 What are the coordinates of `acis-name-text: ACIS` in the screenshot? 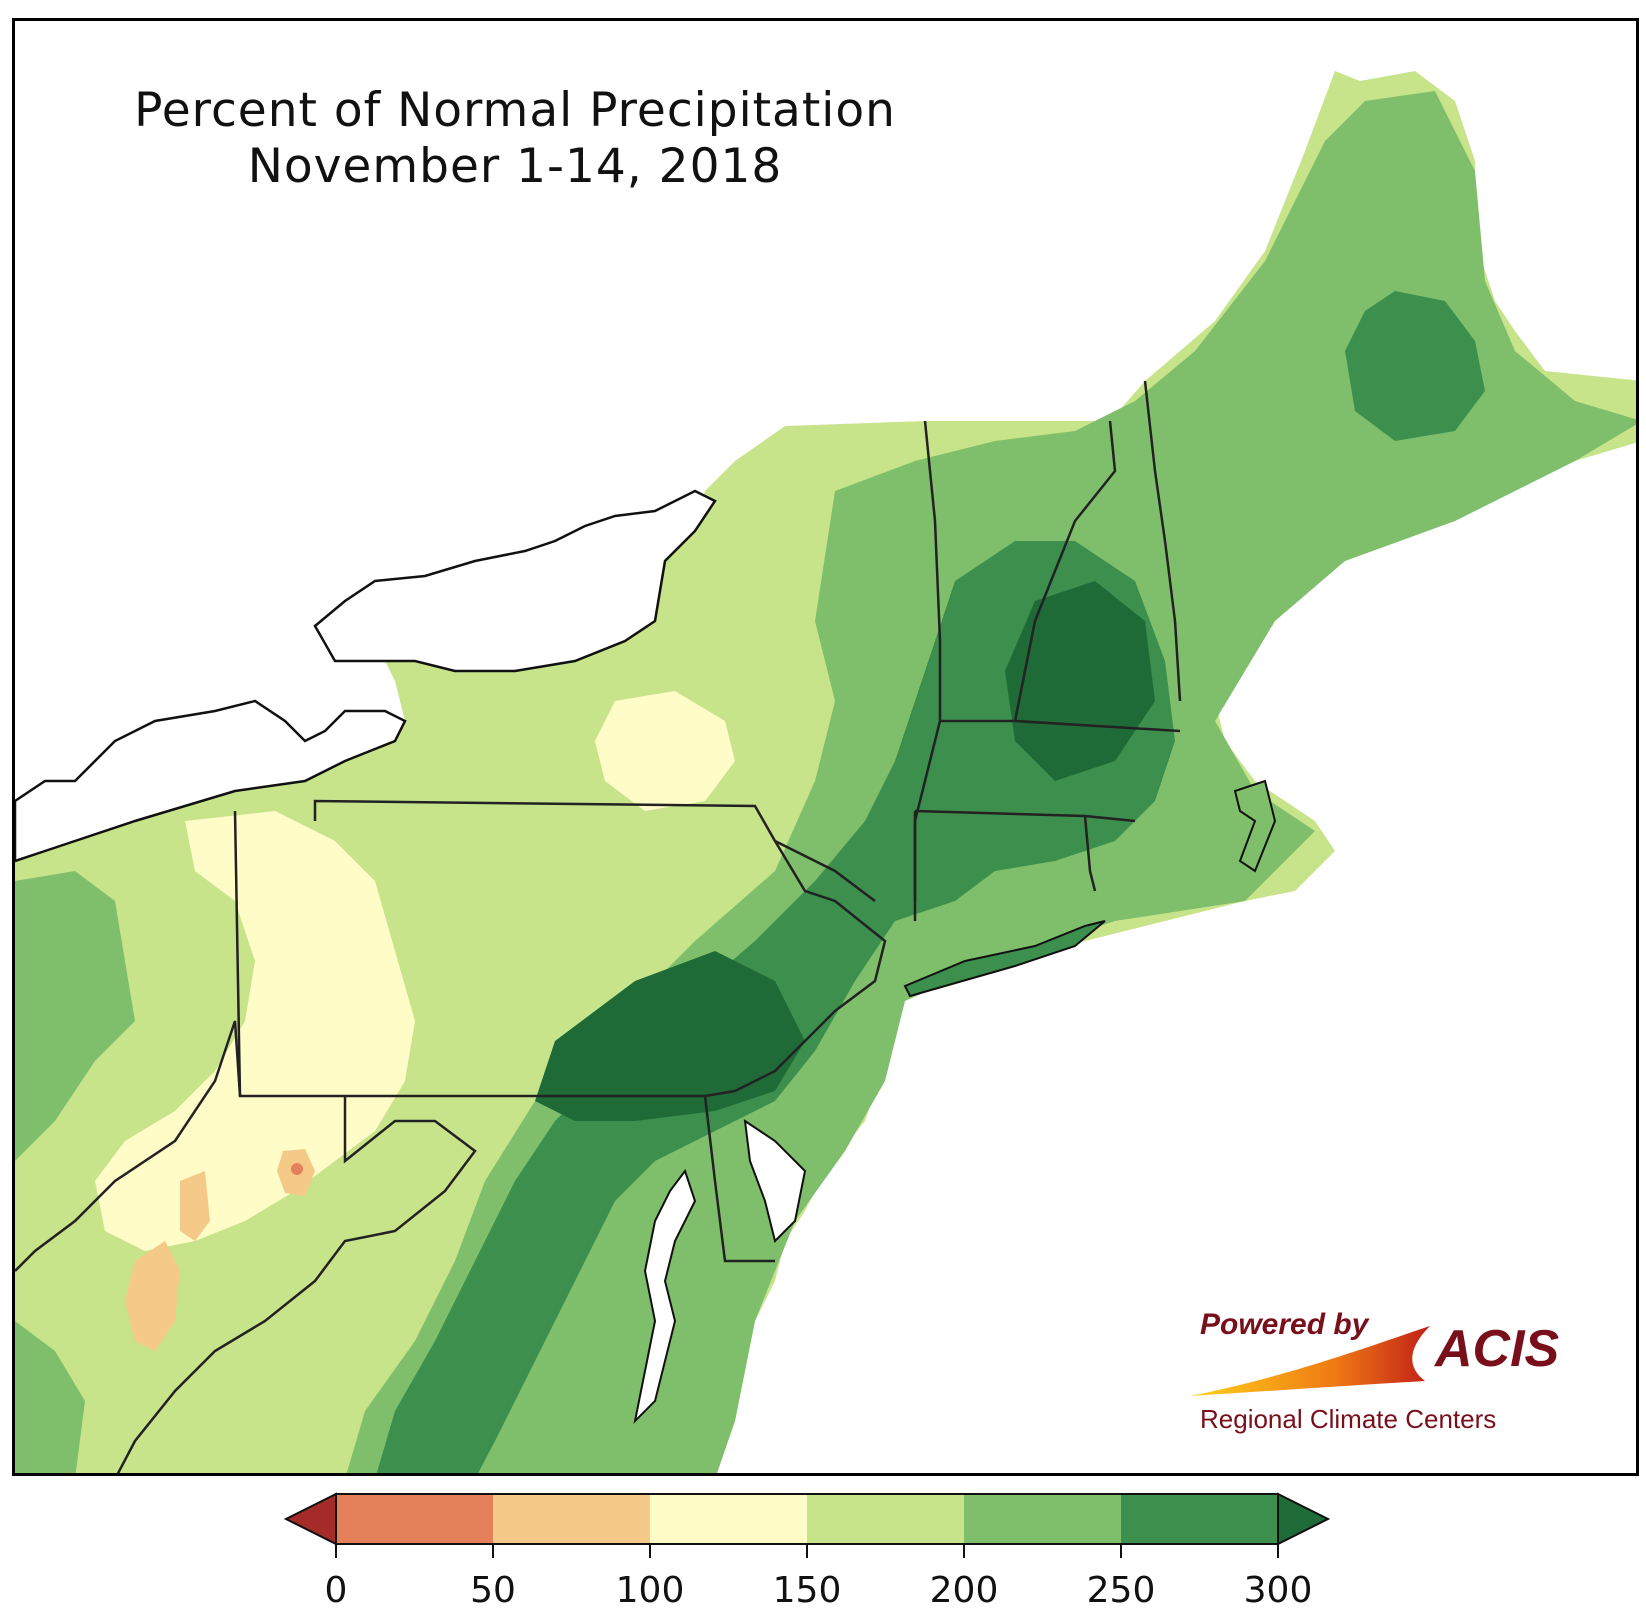 It's located at (1496, 1349).